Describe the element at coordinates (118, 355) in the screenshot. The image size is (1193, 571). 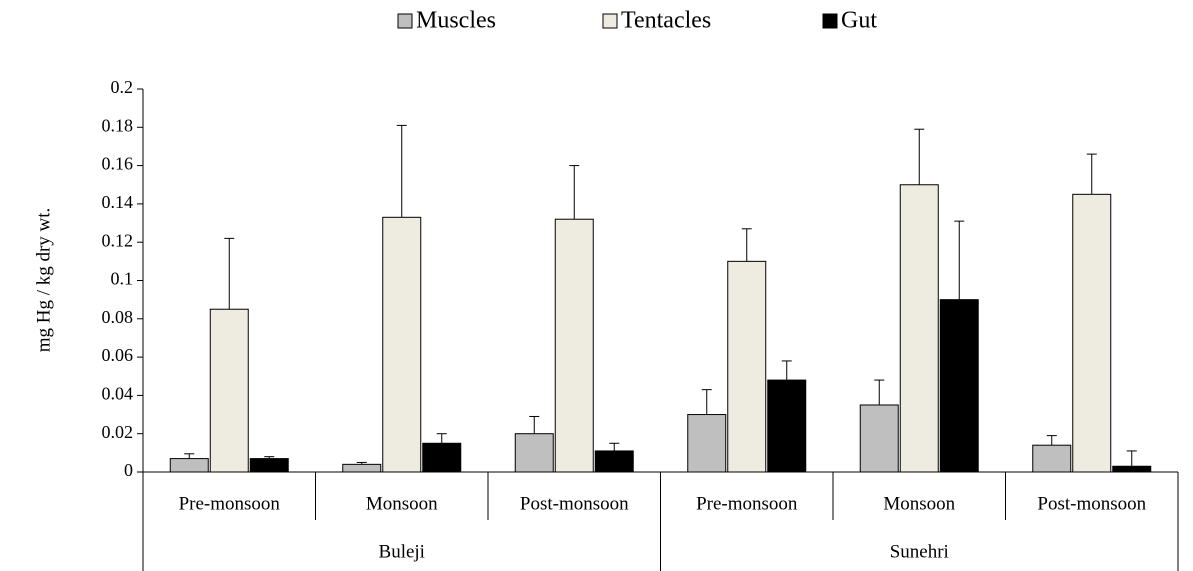
I see `y-tick-label: 0.06` at that location.